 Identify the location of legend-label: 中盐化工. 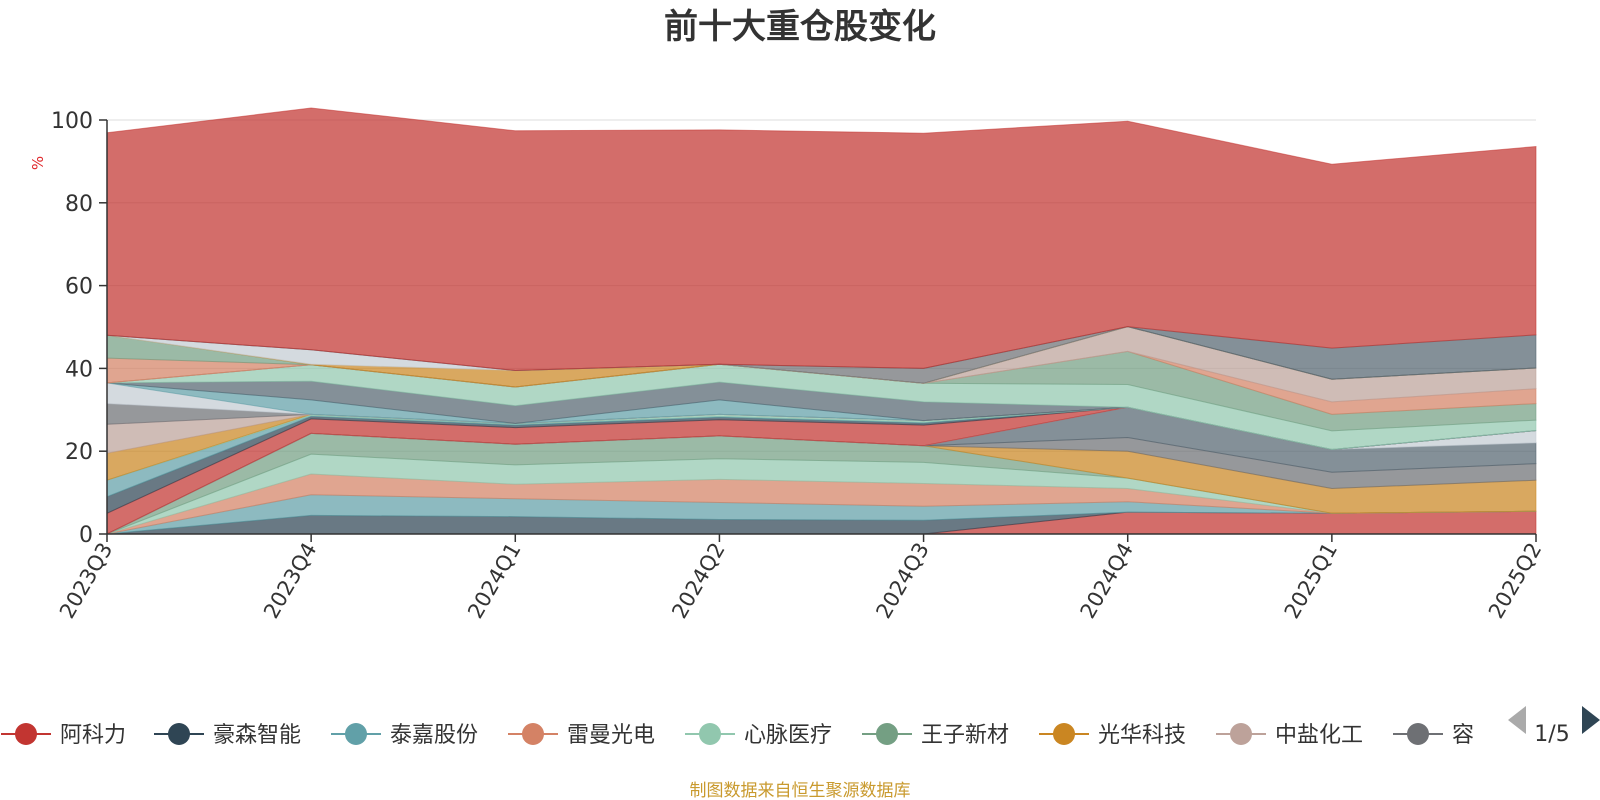
(1319, 735).